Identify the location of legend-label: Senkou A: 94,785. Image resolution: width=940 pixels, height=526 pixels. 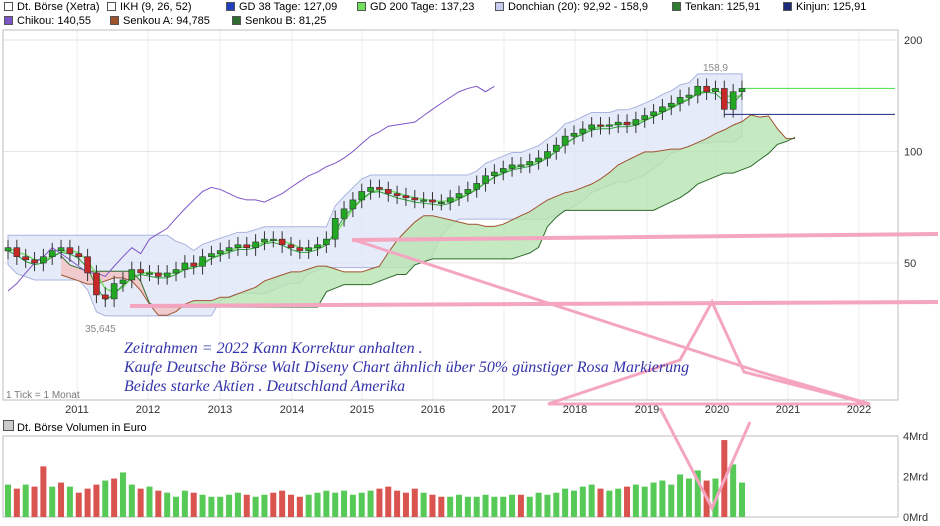
(166, 21).